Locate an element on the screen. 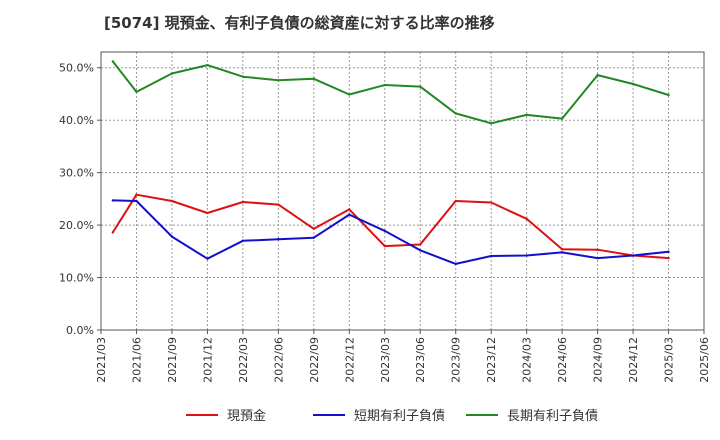  x-tick-label: 2023/09 is located at coordinates (456, 360).